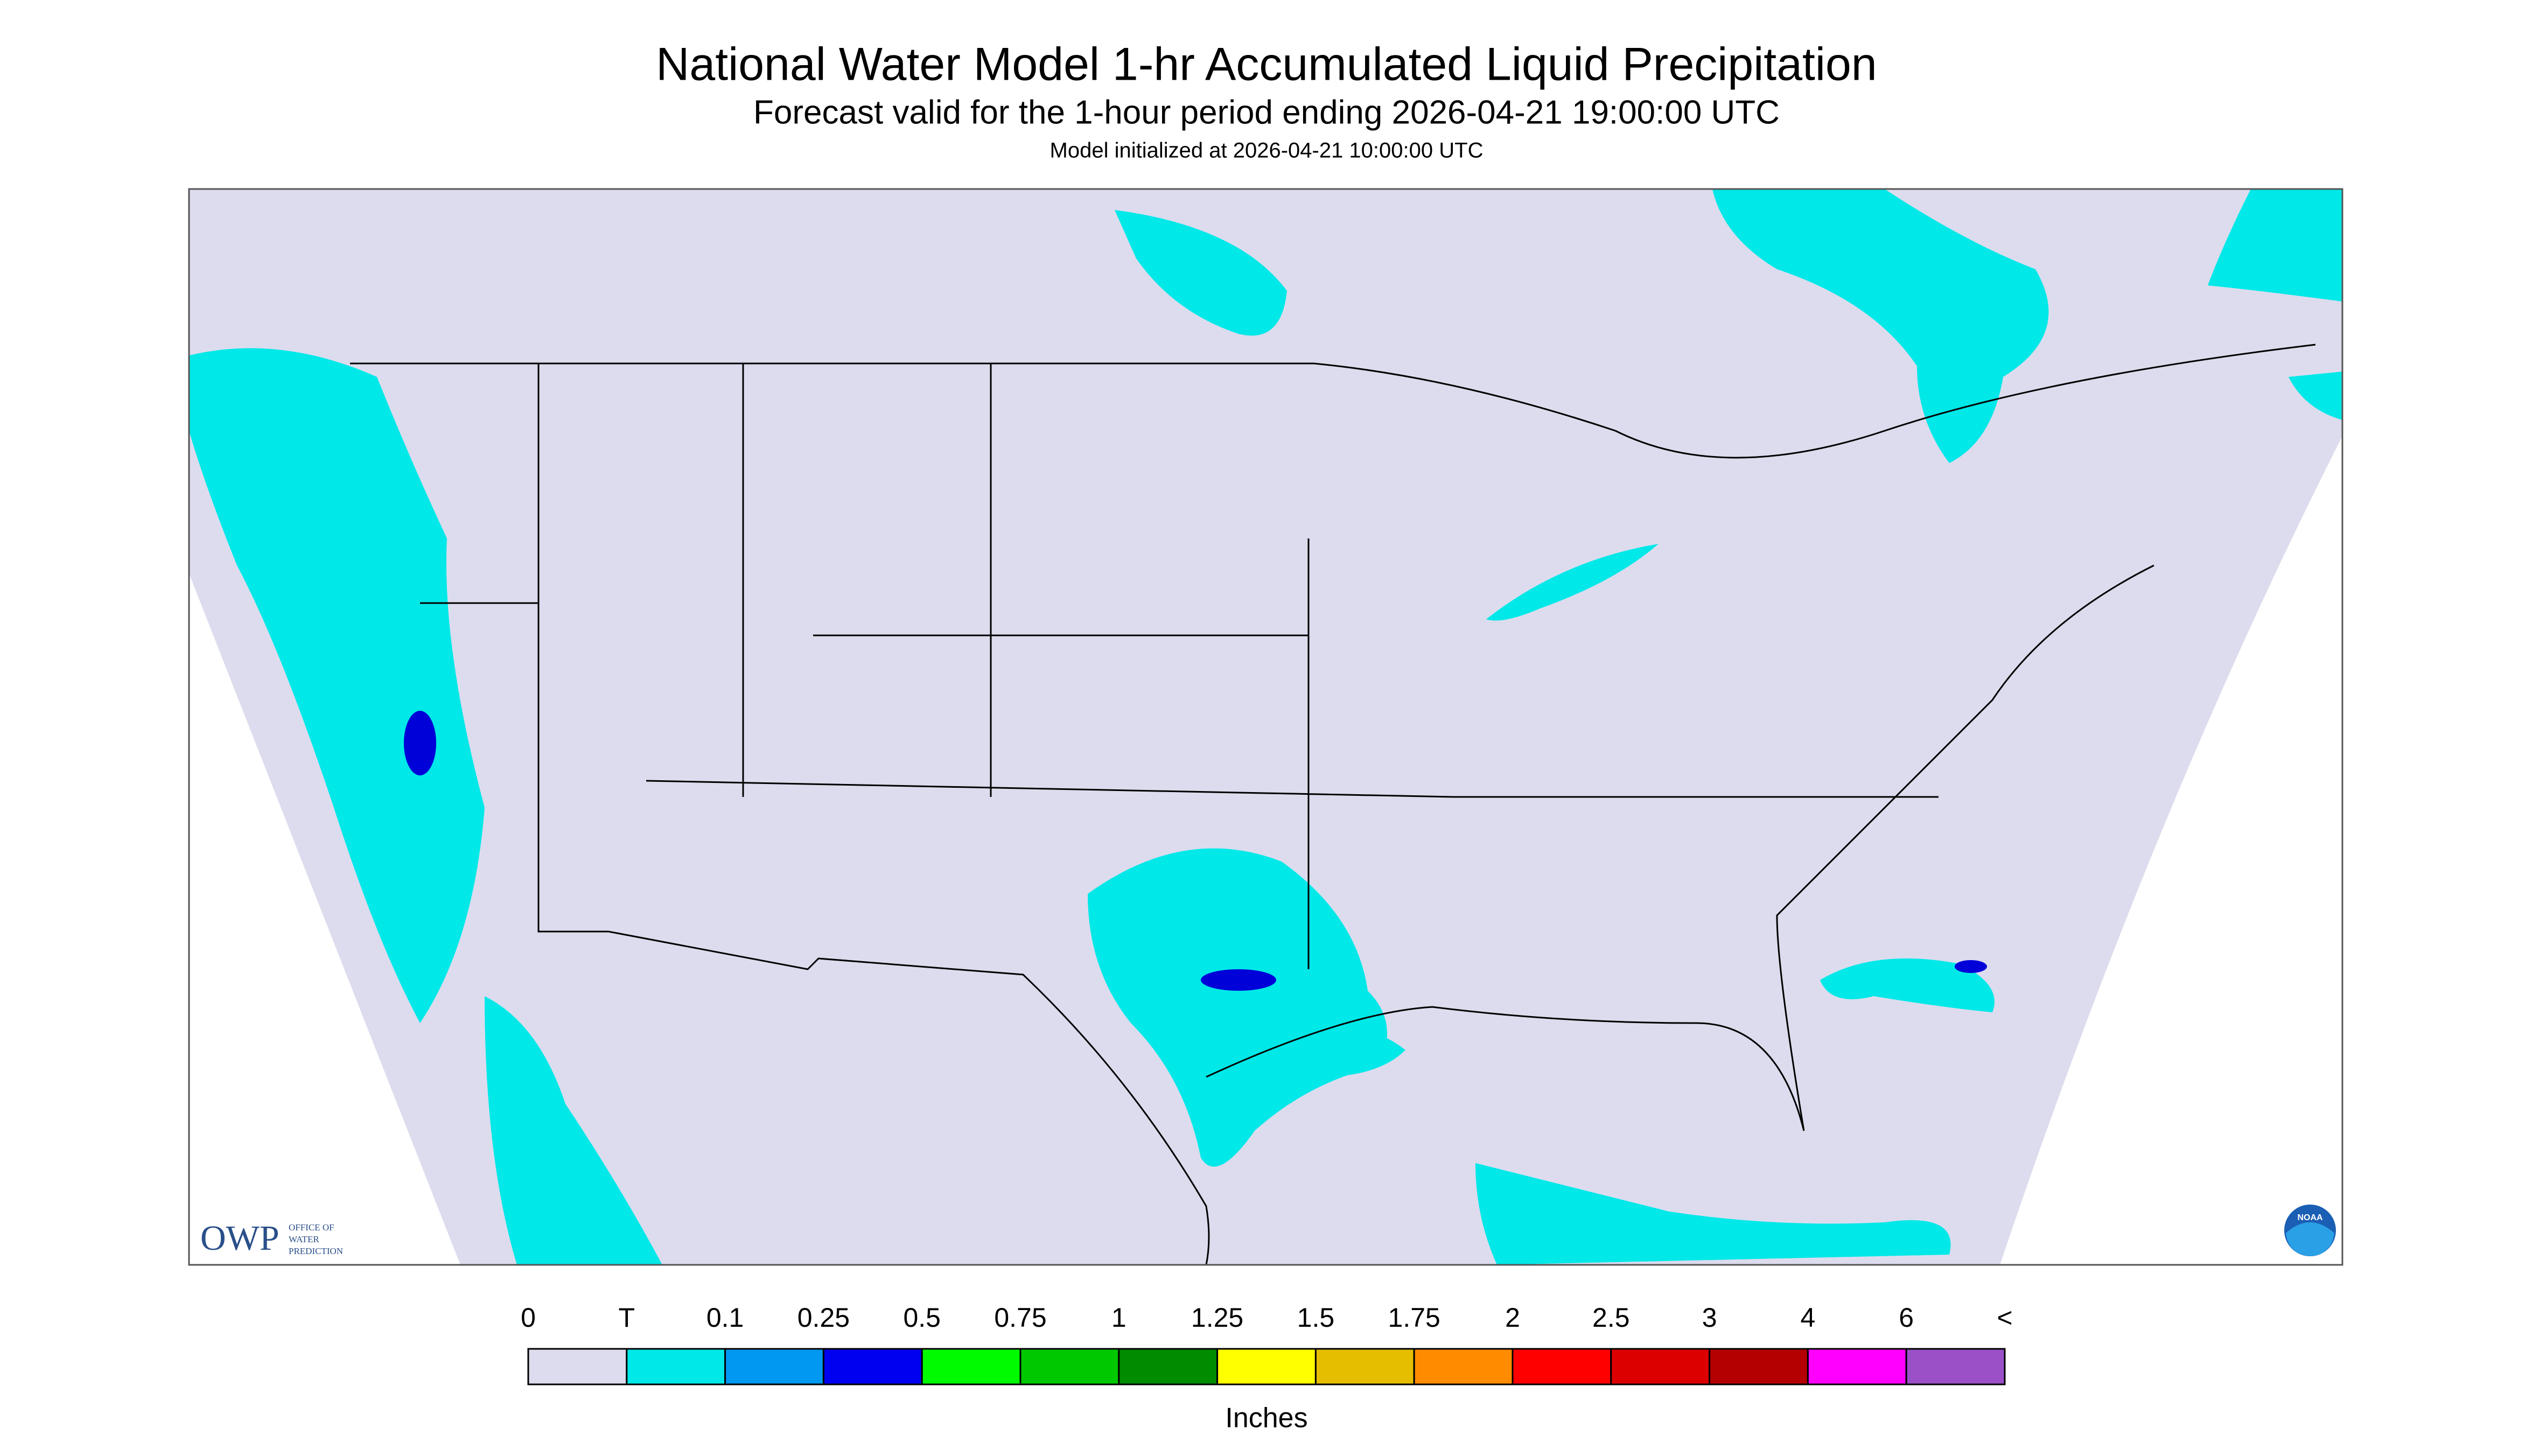 The image size is (2533, 1456). What do you see at coordinates (1316, 1318) in the screenshot?
I see `legend-label: 1.5` at bounding box center [1316, 1318].